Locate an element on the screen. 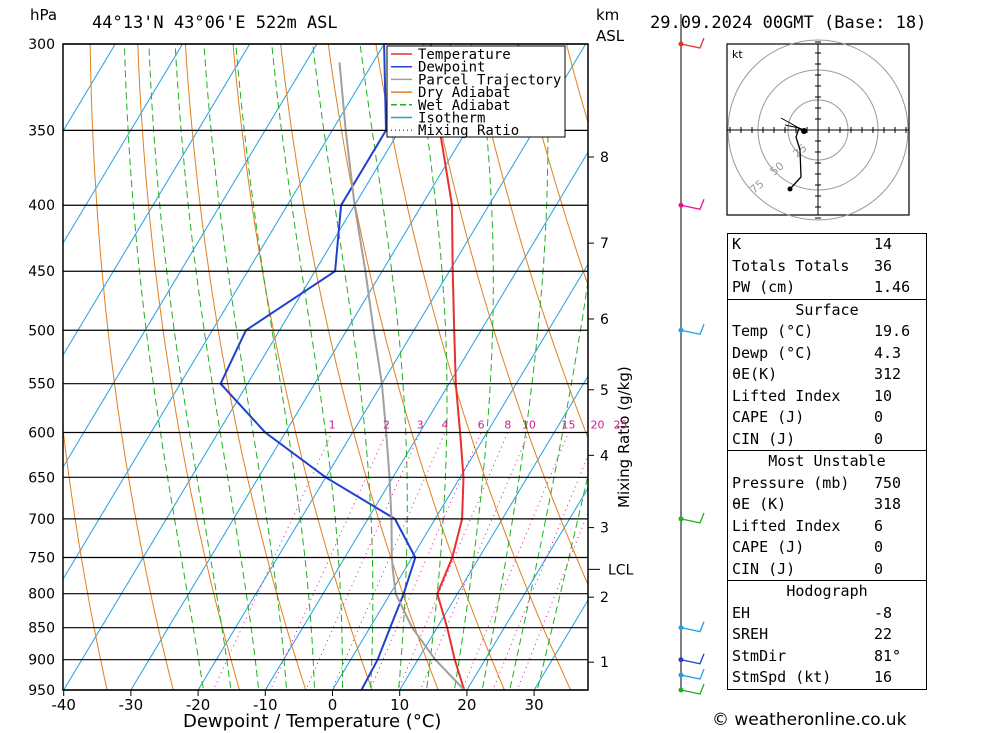  temperature-tick-label: 20 is located at coordinates (466, 705).